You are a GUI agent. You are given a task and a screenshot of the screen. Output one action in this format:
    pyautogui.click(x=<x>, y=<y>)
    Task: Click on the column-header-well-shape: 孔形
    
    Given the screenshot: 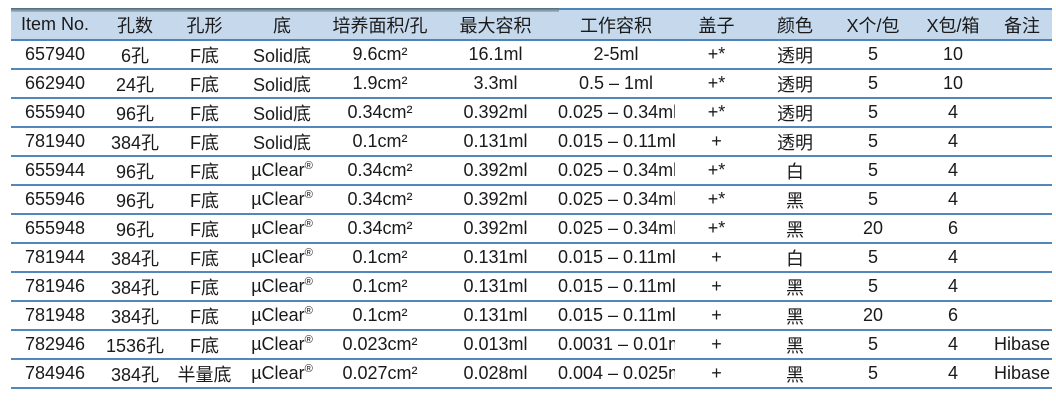 What is the action you would take?
    pyautogui.click(x=204, y=24)
    